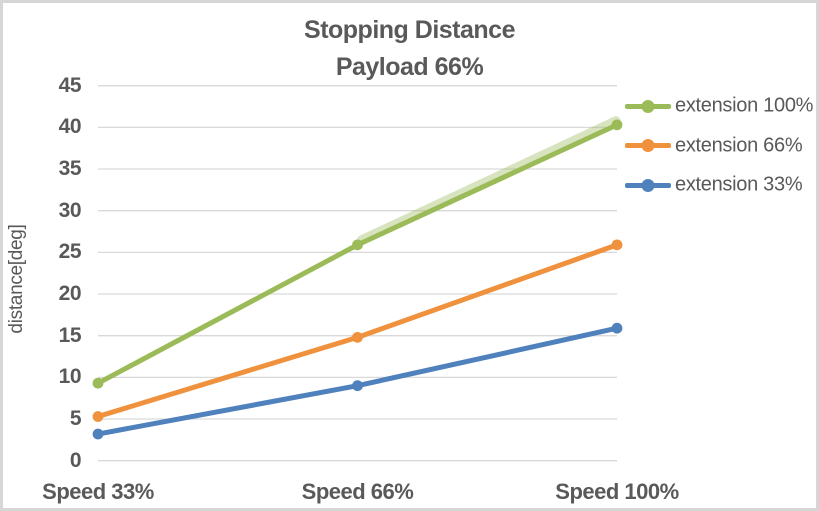 The height and width of the screenshot is (511, 819). I want to click on y-tick-label-5: 5, so click(75, 419).